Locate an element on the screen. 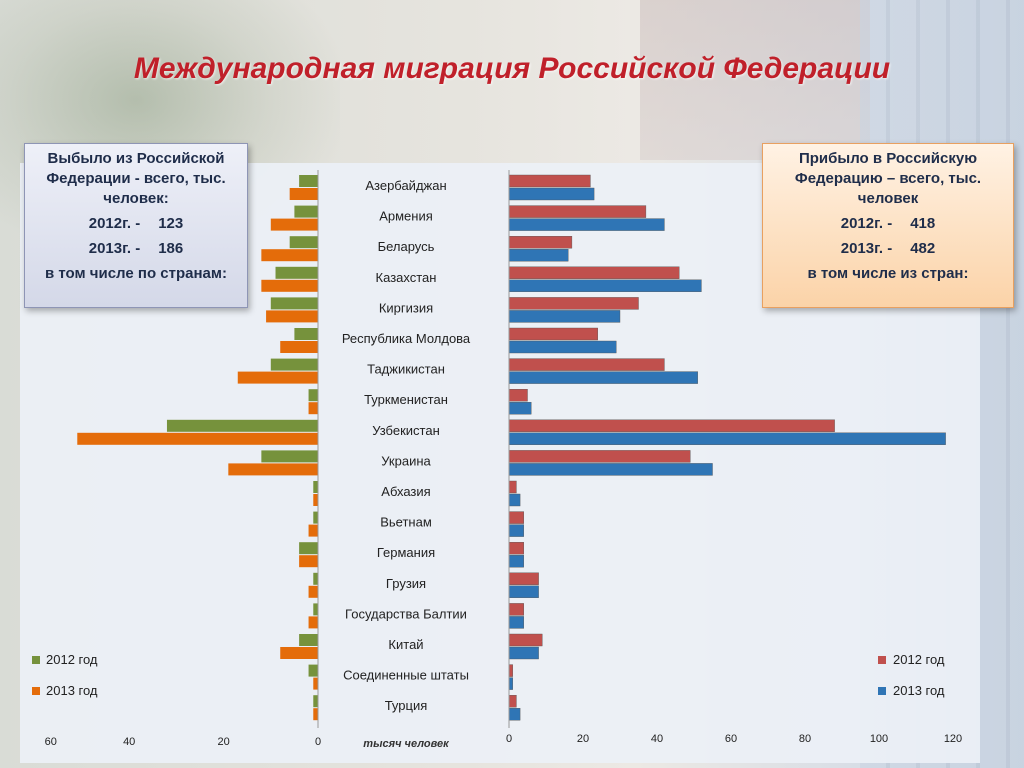 The image size is (1024, 768). inflow-tick-label: 80 is located at coordinates (805, 739).